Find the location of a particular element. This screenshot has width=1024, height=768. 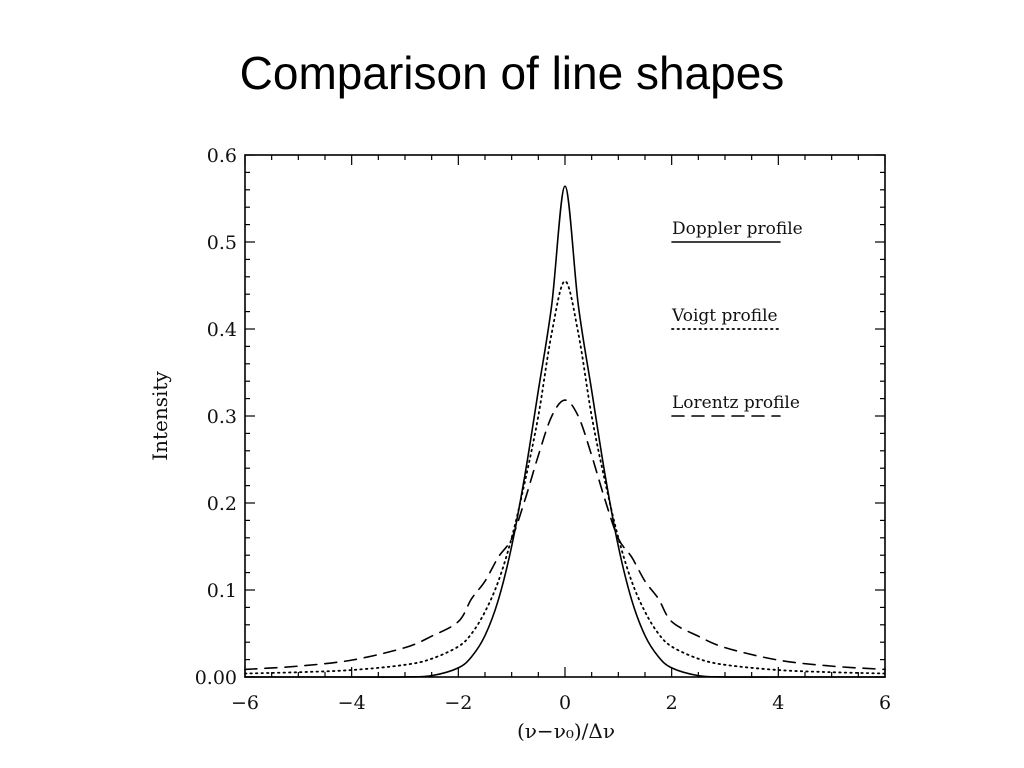

y-tick-label: 0.00 is located at coordinates (216, 678).